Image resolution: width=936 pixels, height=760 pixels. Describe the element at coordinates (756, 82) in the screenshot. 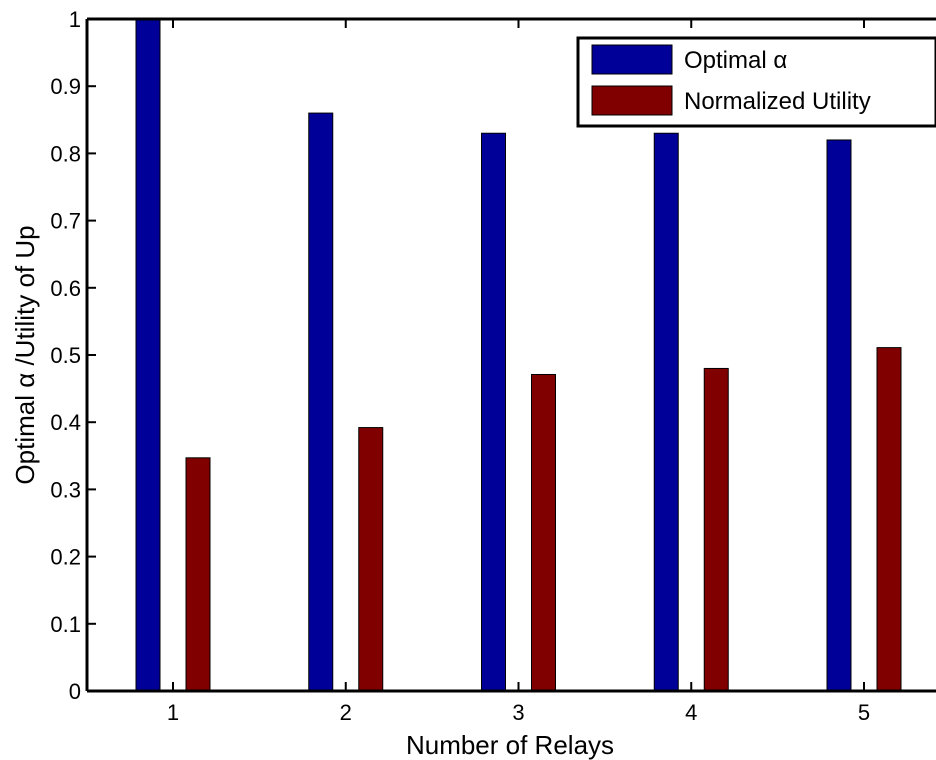

I see `legend: Optimal α Normalized Utility` at that location.